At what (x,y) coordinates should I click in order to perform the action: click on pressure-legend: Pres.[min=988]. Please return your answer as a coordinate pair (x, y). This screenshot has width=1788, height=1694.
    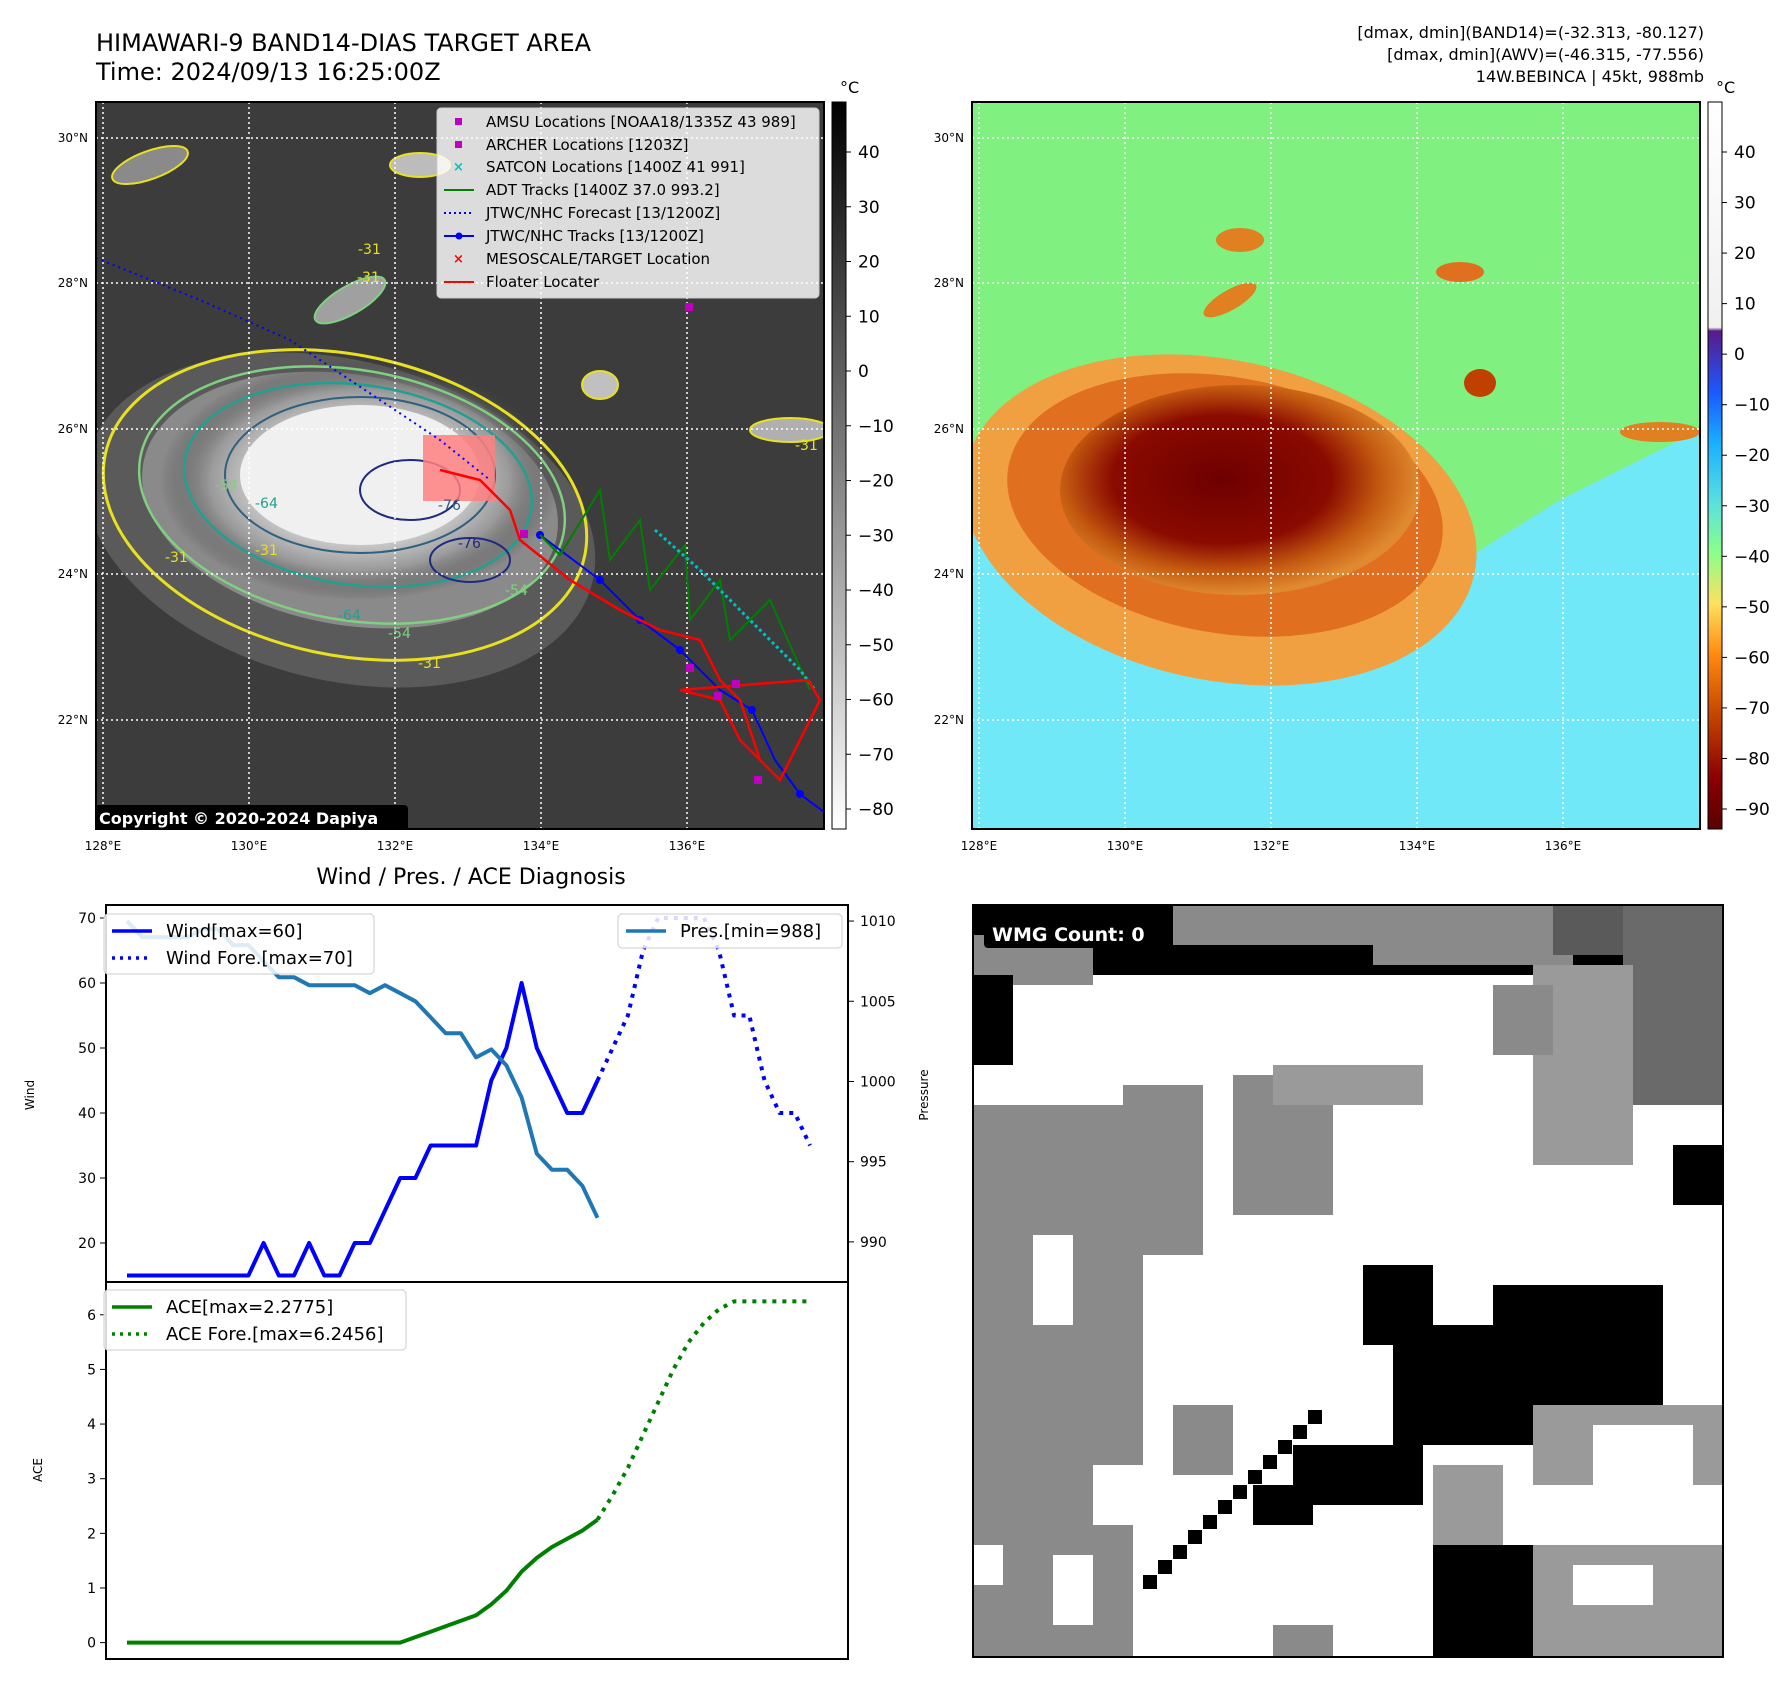
    Looking at the image, I should click on (730, 931).